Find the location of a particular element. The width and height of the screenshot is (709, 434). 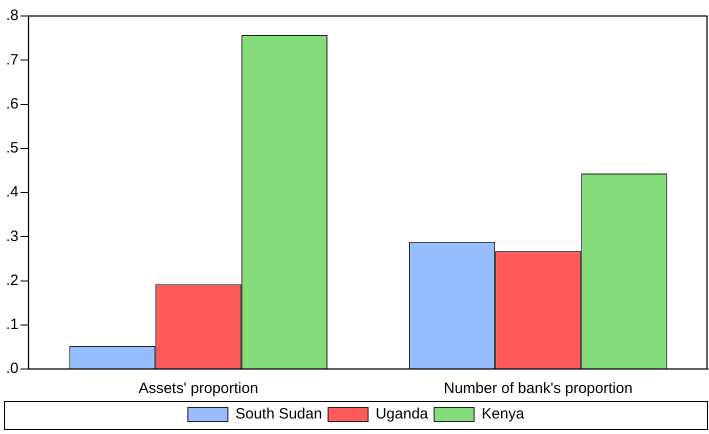

legend-label: South Sudan is located at coordinates (278, 414).